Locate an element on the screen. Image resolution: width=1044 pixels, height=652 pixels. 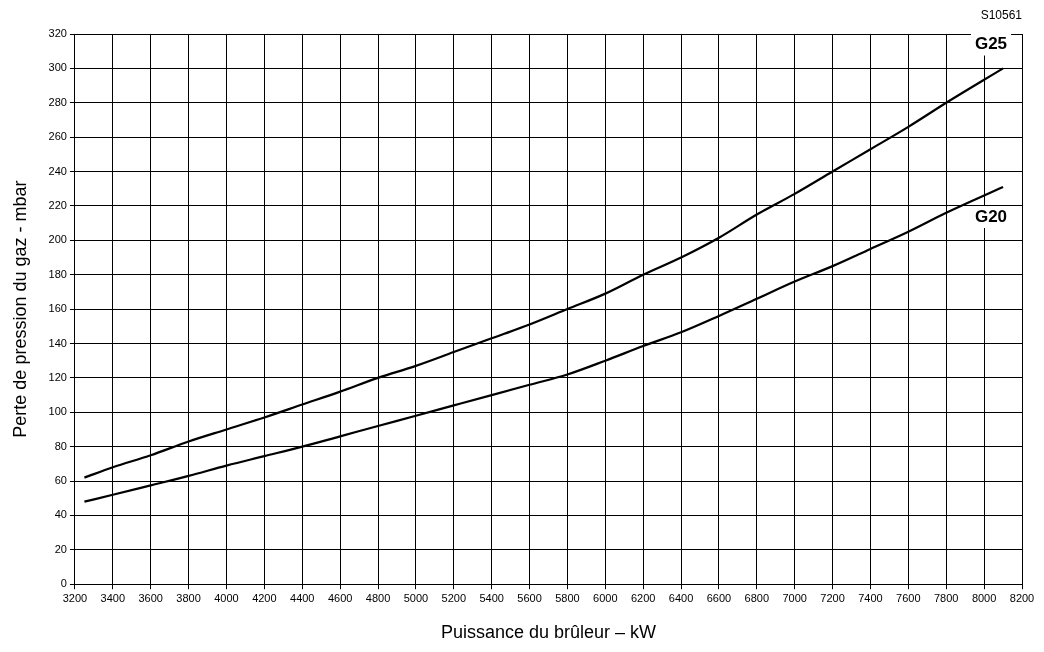
x-tick-label: 7000 is located at coordinates (794, 597).